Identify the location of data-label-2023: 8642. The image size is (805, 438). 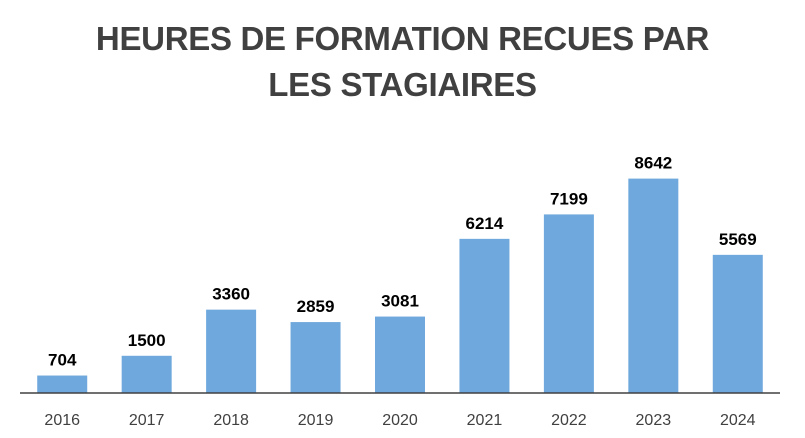
(653, 163).